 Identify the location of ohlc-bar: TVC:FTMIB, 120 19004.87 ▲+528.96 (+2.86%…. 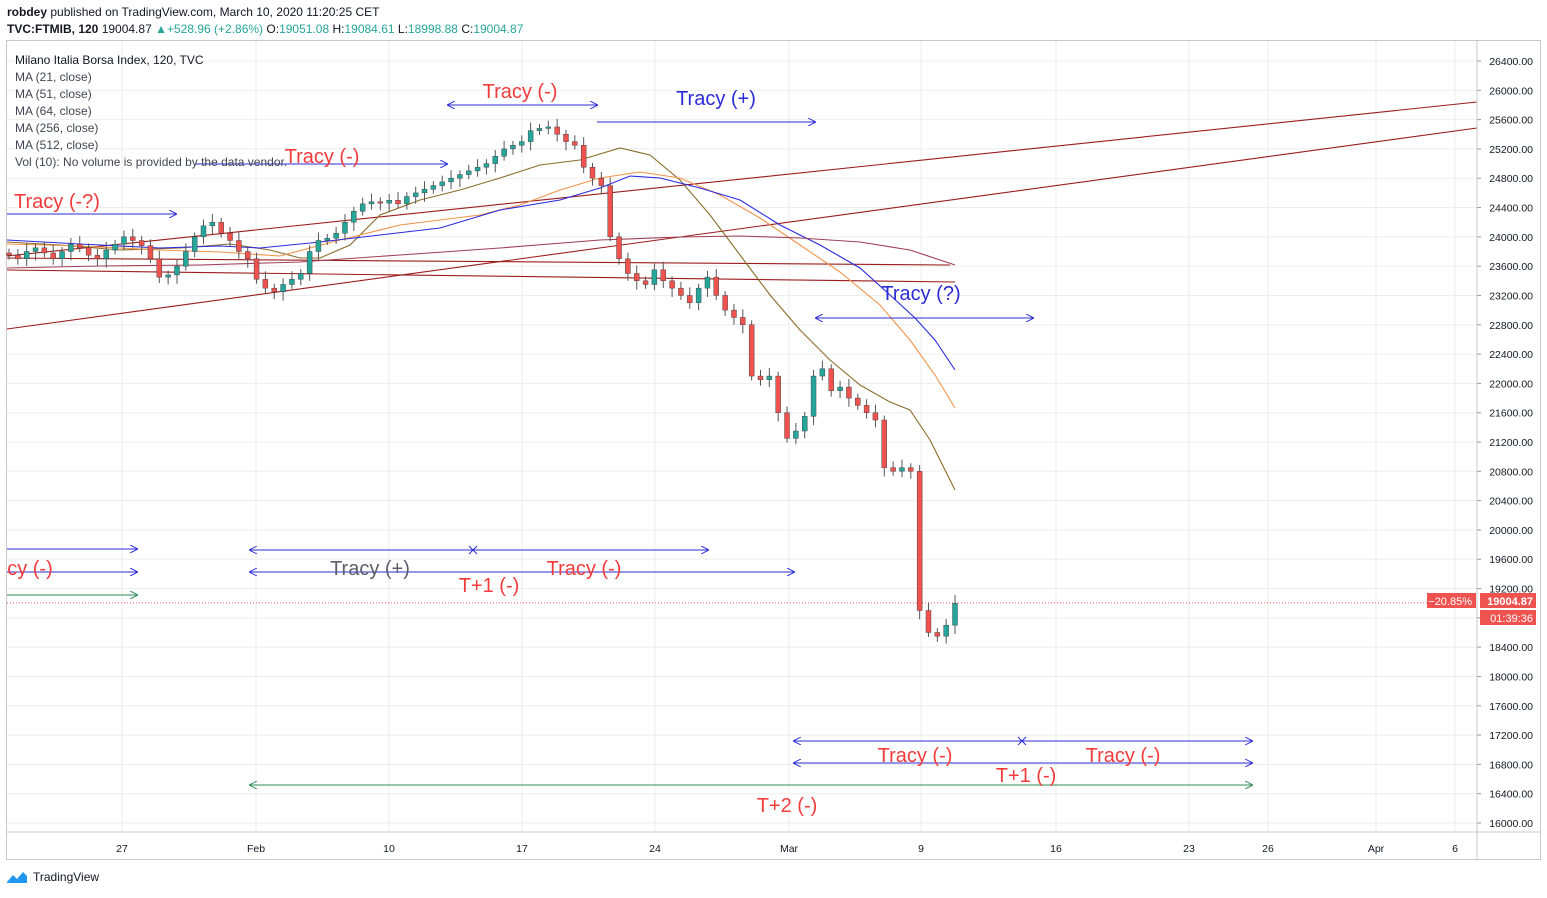
(265, 29).